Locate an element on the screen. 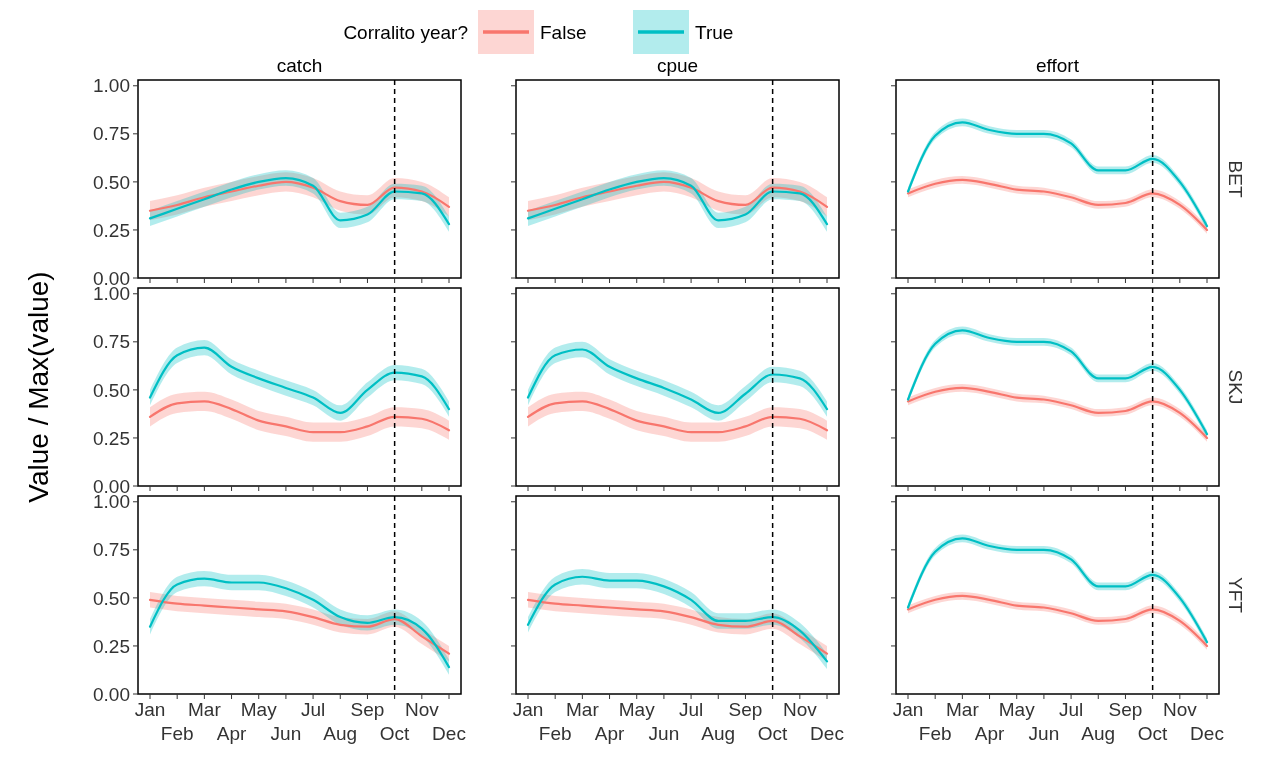 The width and height of the screenshot is (1262, 766). text: BET is located at coordinates (1235, 179).